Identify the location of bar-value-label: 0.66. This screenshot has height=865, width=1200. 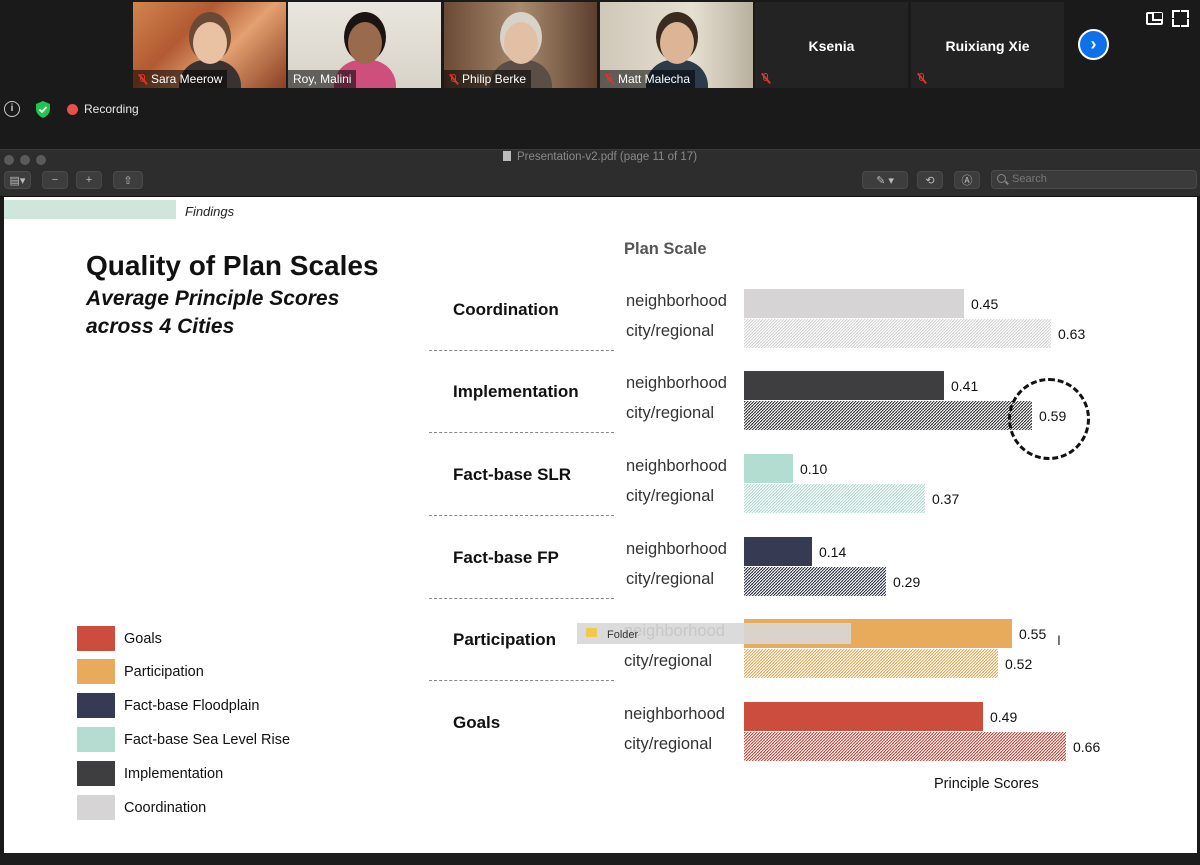
(1087, 747).